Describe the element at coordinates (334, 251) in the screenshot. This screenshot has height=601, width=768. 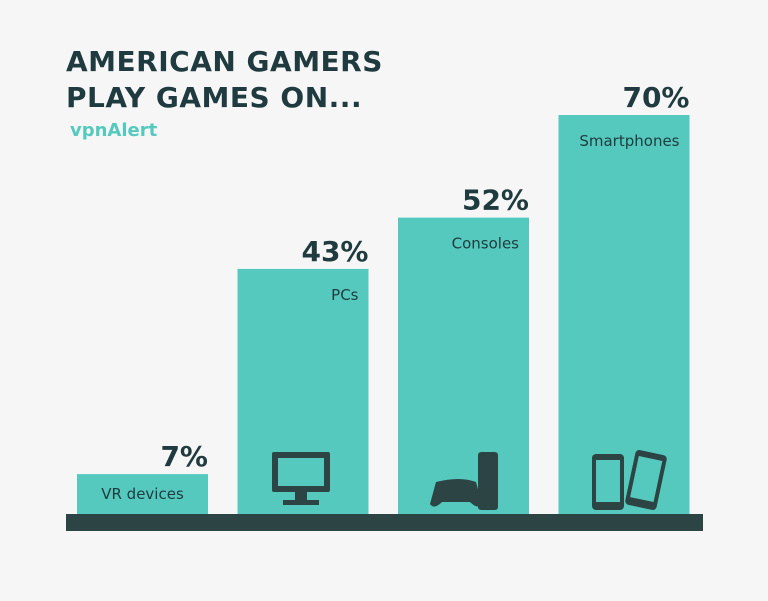
I see `value-label: 43%` at that location.